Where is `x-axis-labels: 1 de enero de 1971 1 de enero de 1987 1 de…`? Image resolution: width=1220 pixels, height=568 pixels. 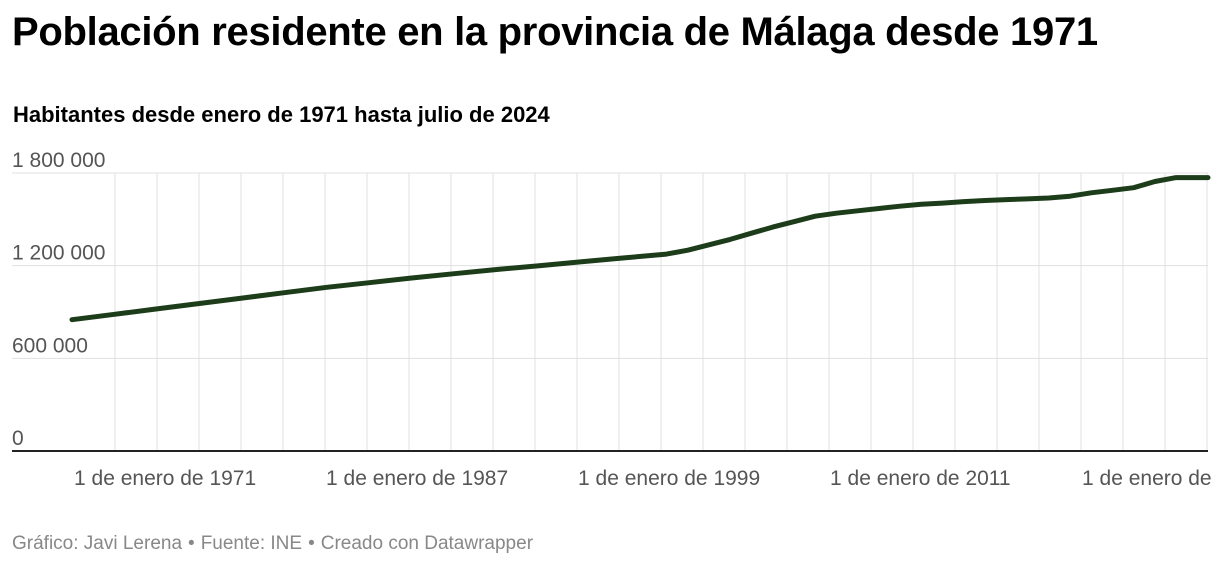 x-axis-labels: 1 de enero de 1971 1 de enero de 1987 1 de… is located at coordinates (643, 478).